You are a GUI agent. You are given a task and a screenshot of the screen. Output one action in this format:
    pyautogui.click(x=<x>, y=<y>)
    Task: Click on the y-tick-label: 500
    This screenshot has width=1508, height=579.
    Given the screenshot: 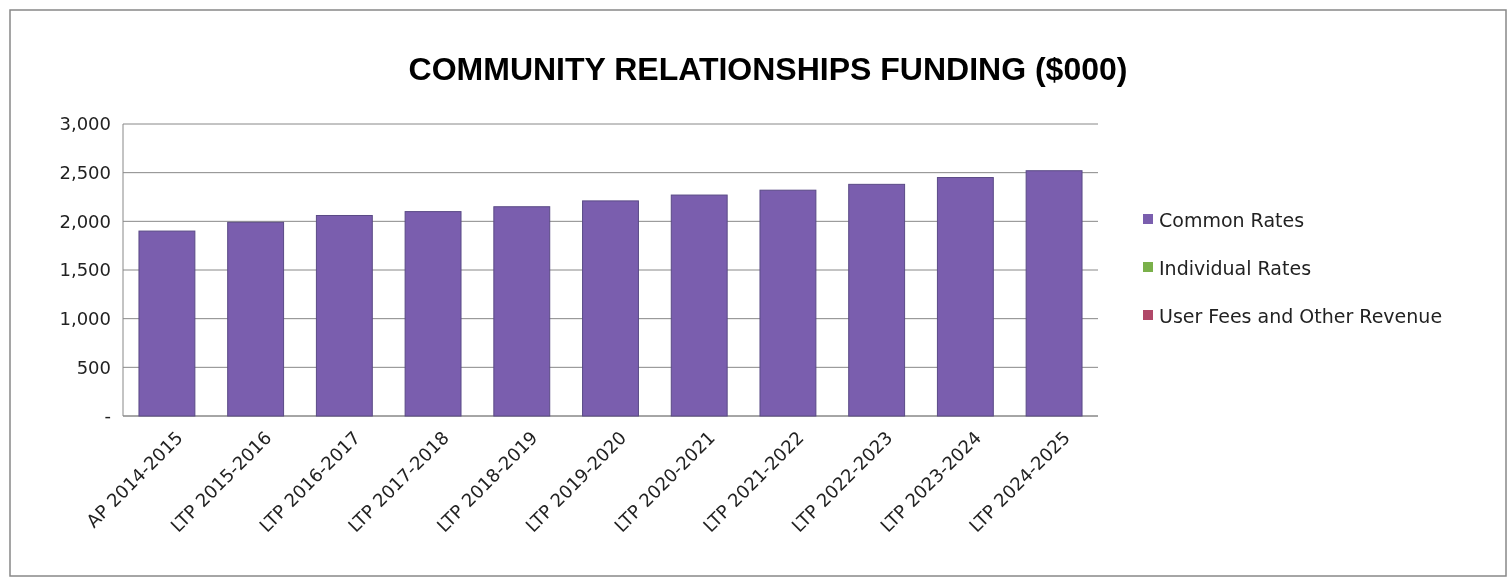 What is the action you would take?
    pyautogui.click(x=93, y=367)
    